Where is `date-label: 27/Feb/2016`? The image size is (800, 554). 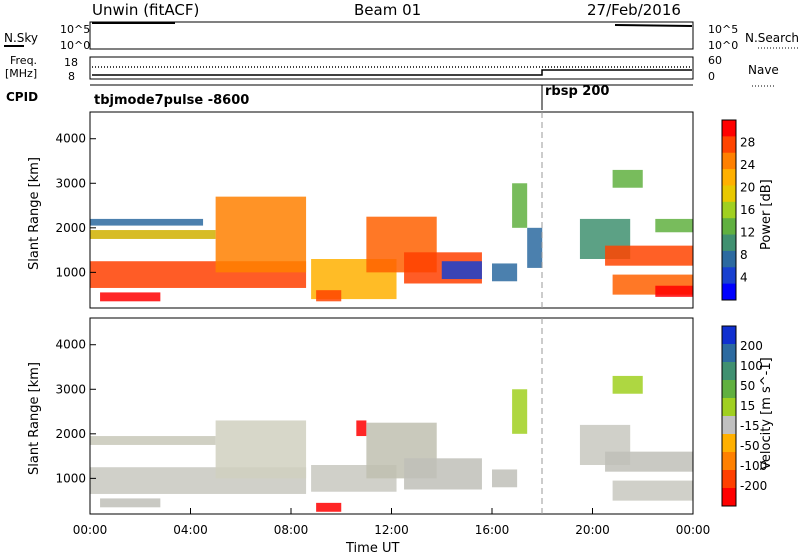
date-label: 27/Feb/2016 is located at coordinates (634, 10).